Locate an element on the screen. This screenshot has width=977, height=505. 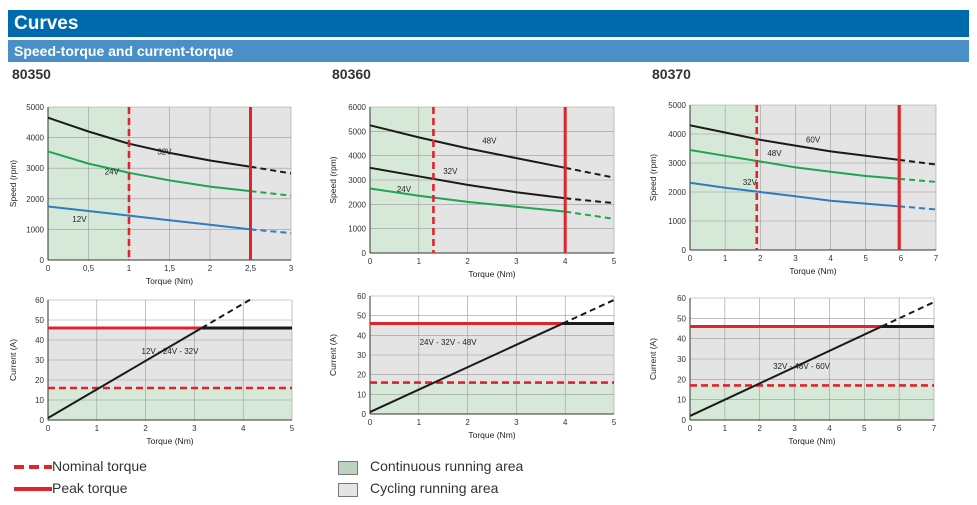
legend-nominal-torque: Nominal torque is located at coordinates (99, 466).